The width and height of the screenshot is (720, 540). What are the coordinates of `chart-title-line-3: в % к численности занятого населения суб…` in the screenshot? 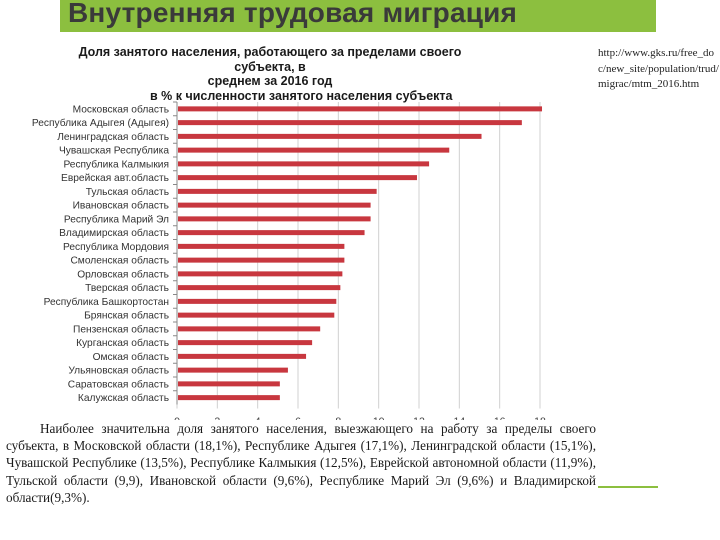 It's located at (301, 95).